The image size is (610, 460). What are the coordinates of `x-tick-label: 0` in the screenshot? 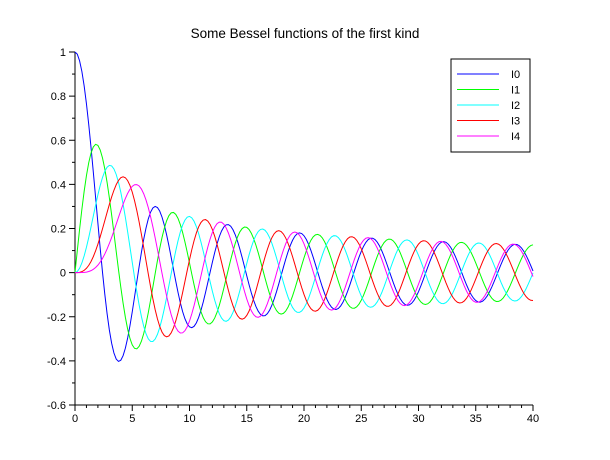 It's located at (75, 419).